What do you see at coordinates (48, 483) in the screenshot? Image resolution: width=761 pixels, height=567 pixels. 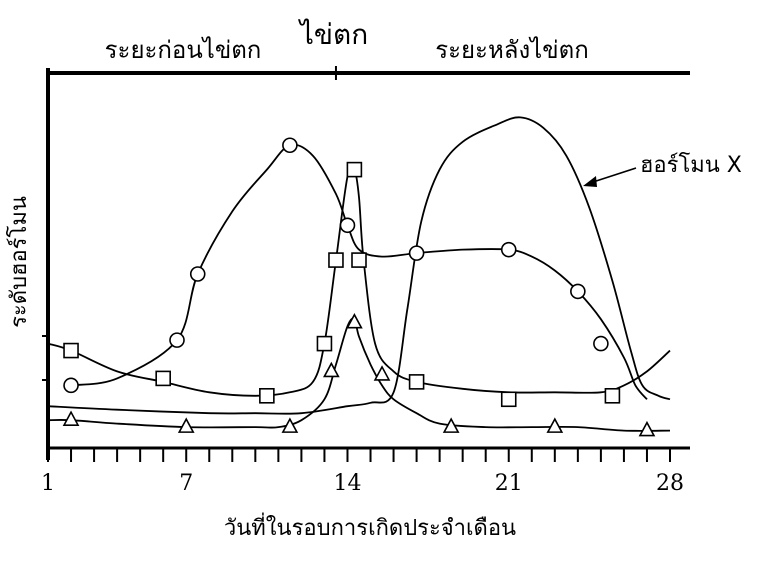 I see `x-tick-label: 1` at bounding box center [48, 483].